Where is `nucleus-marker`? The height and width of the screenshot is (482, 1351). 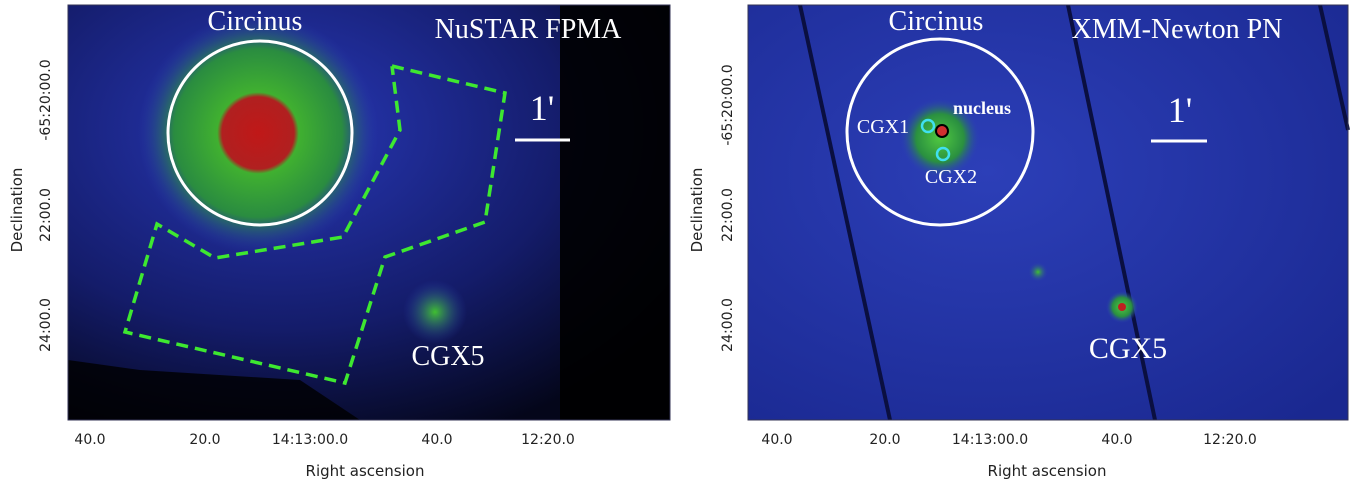
nucleus-marker is located at coordinates (942, 131).